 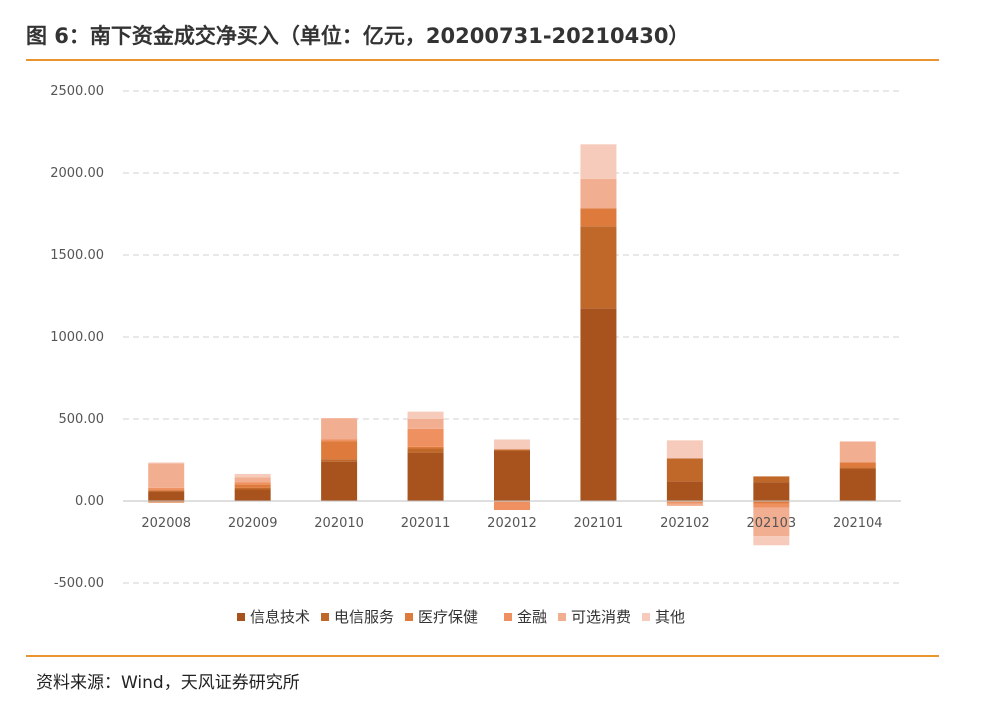 I want to click on y-tick-label: -500.00, so click(x=79, y=583).